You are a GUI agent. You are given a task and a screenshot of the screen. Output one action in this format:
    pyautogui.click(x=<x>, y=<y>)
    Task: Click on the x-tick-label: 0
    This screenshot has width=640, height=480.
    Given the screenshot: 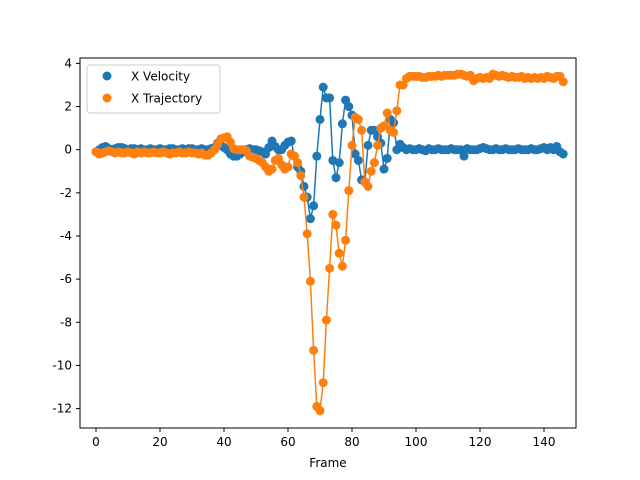 What is the action you would take?
    pyautogui.click(x=96, y=442)
    